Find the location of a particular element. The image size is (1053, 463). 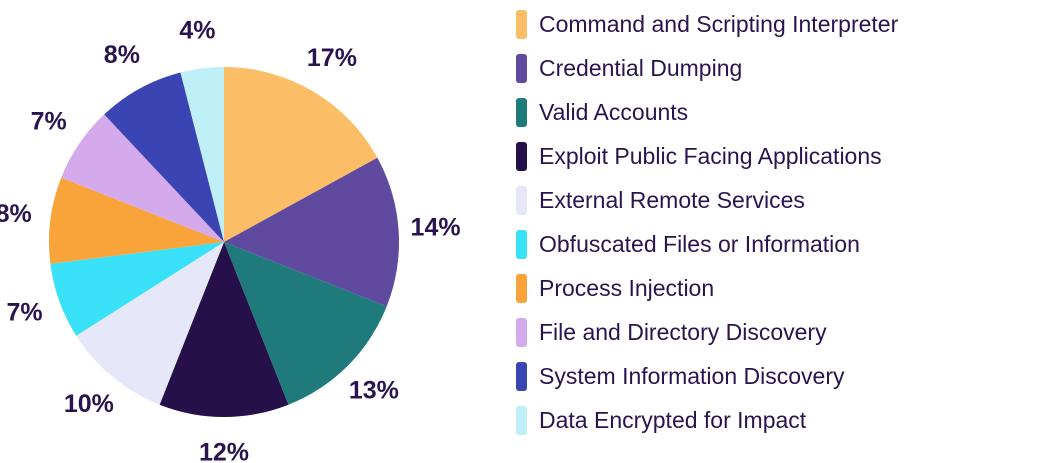

legend-label: File and Directory Discovery is located at coordinates (683, 331).